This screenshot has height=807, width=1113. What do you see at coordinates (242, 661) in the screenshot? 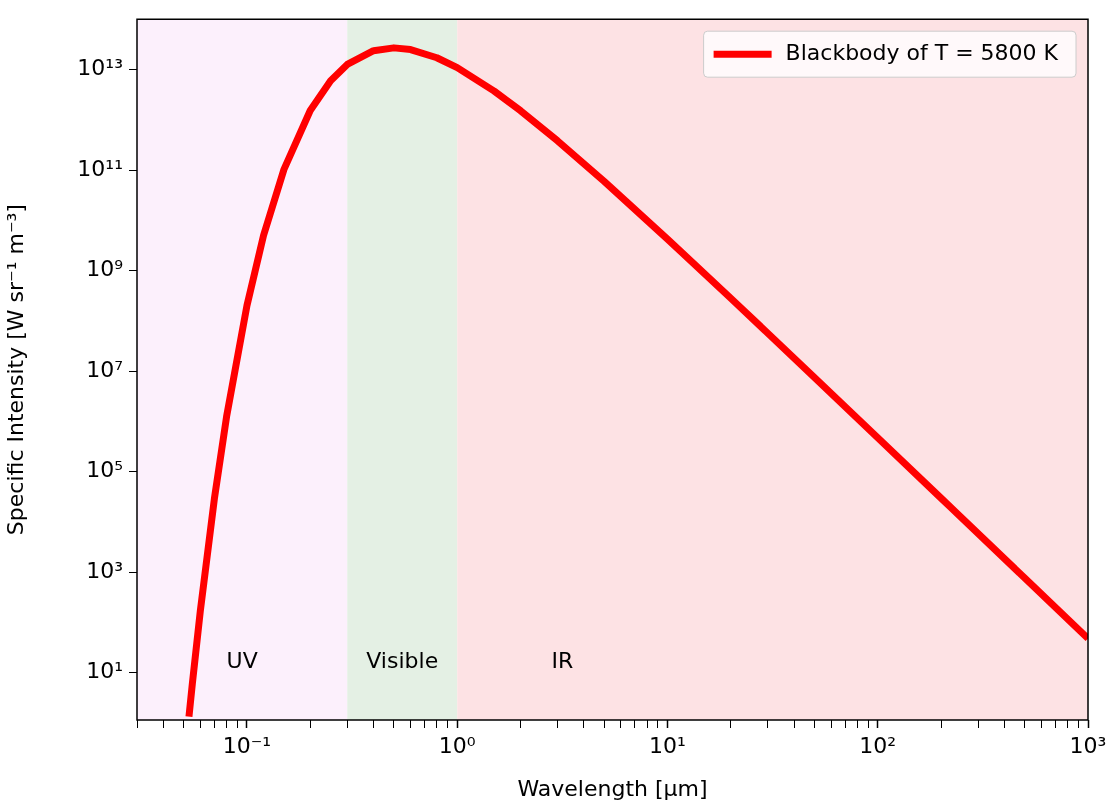
I see `band-label: UV` at bounding box center [242, 661].